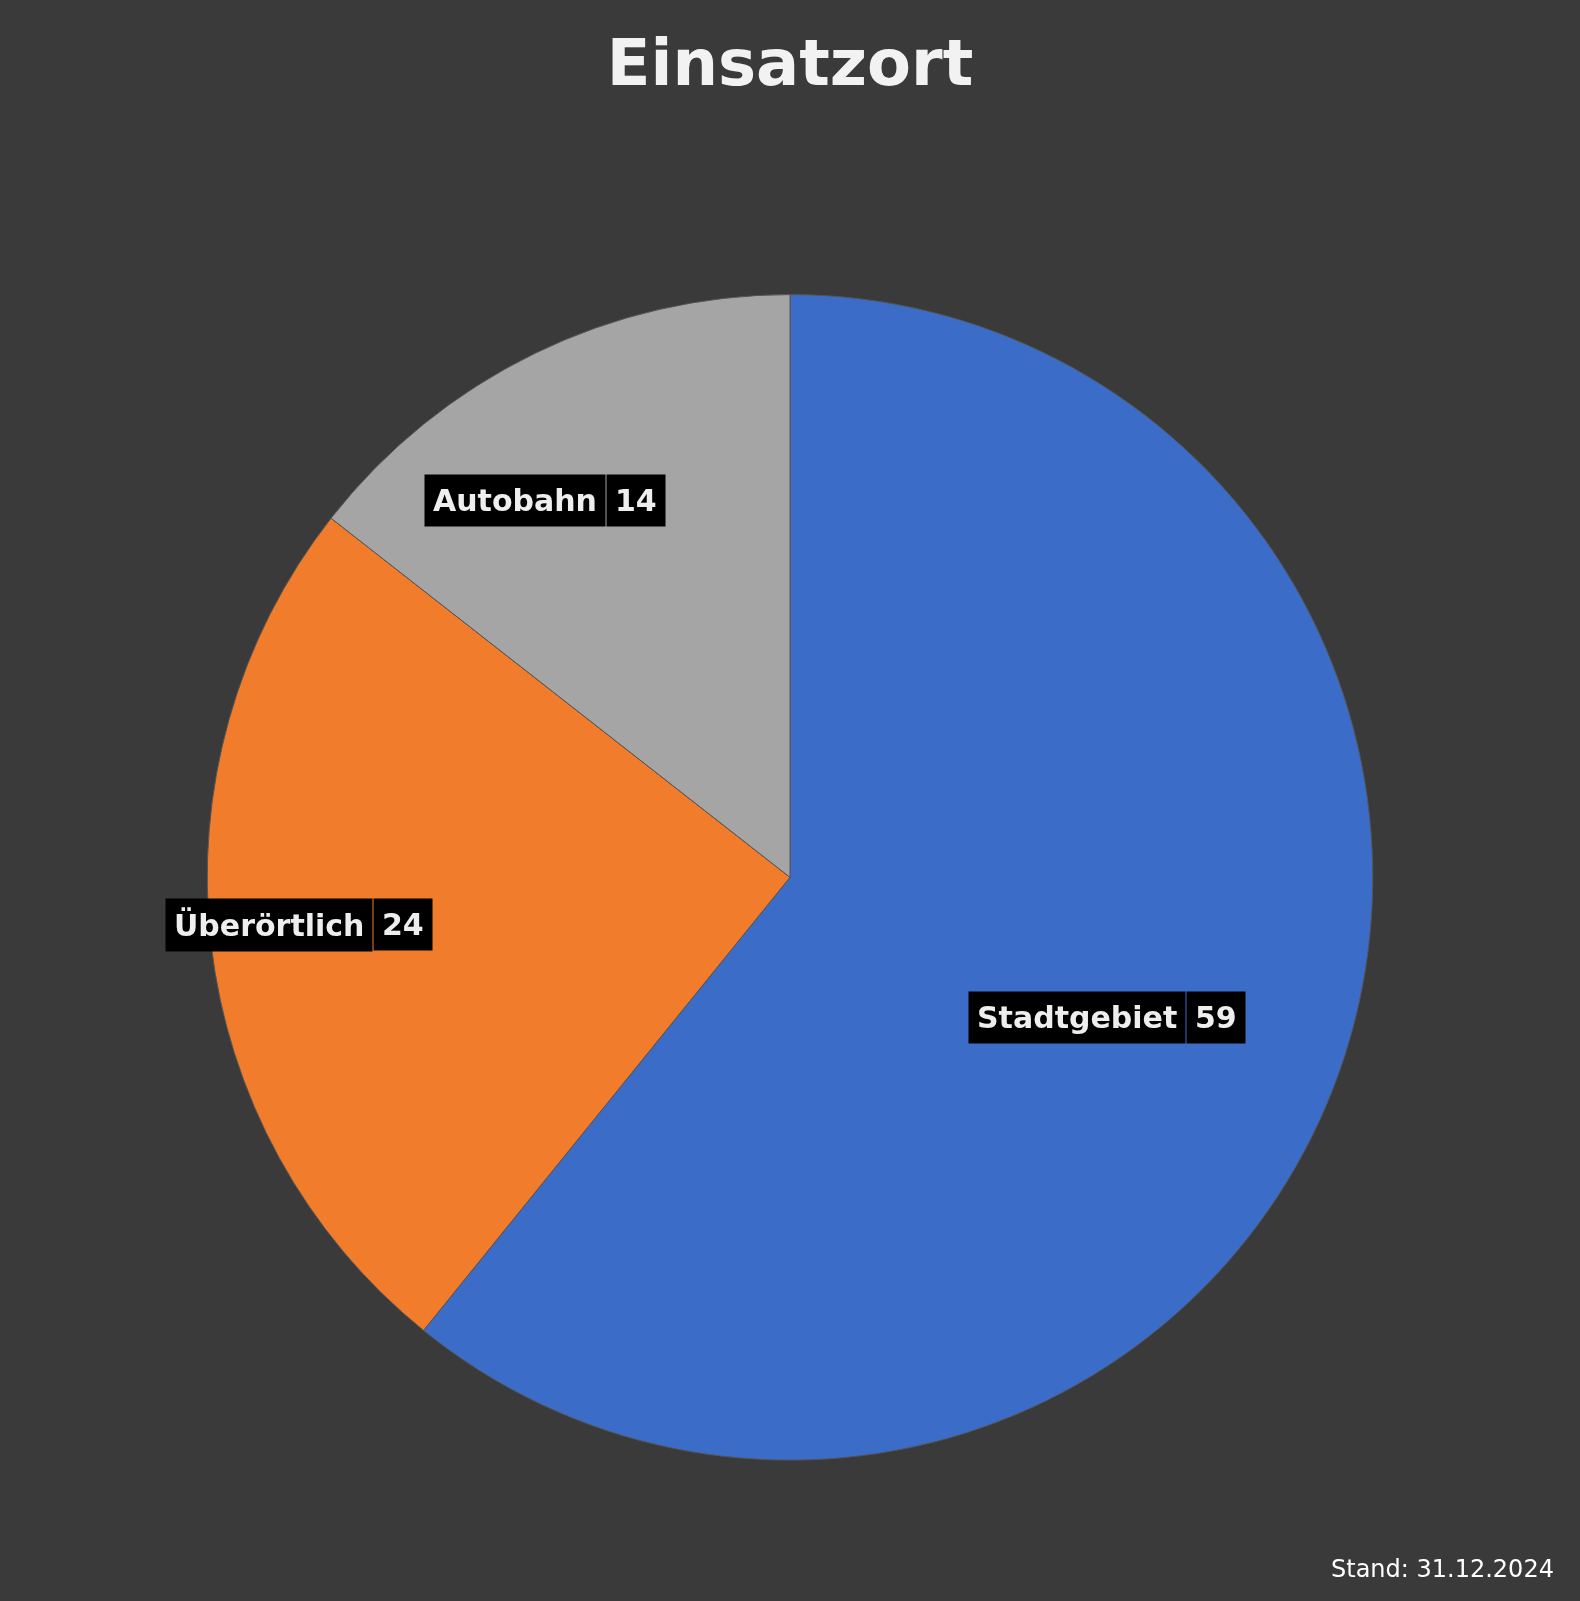 The image size is (1580, 1601). Describe the element at coordinates (269, 925) in the screenshot. I see `slice-label: Überörtlich` at that location.